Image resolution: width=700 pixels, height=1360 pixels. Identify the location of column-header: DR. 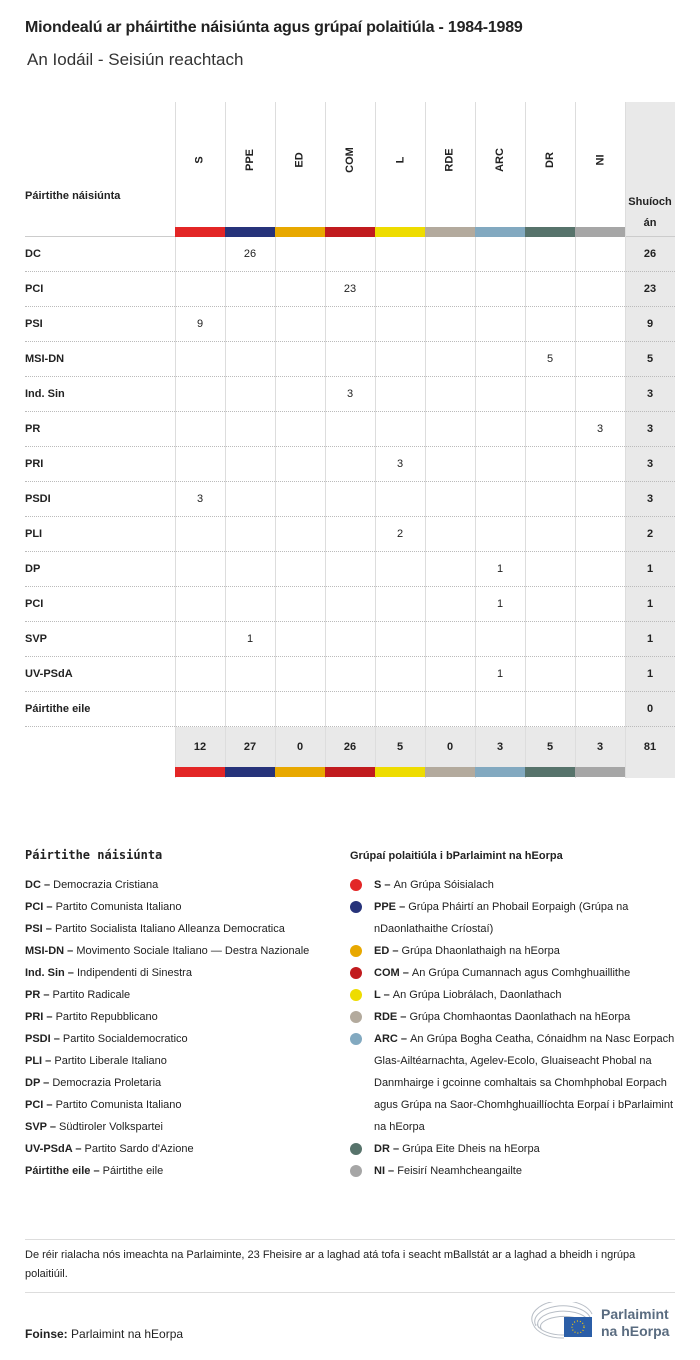
(550, 160).